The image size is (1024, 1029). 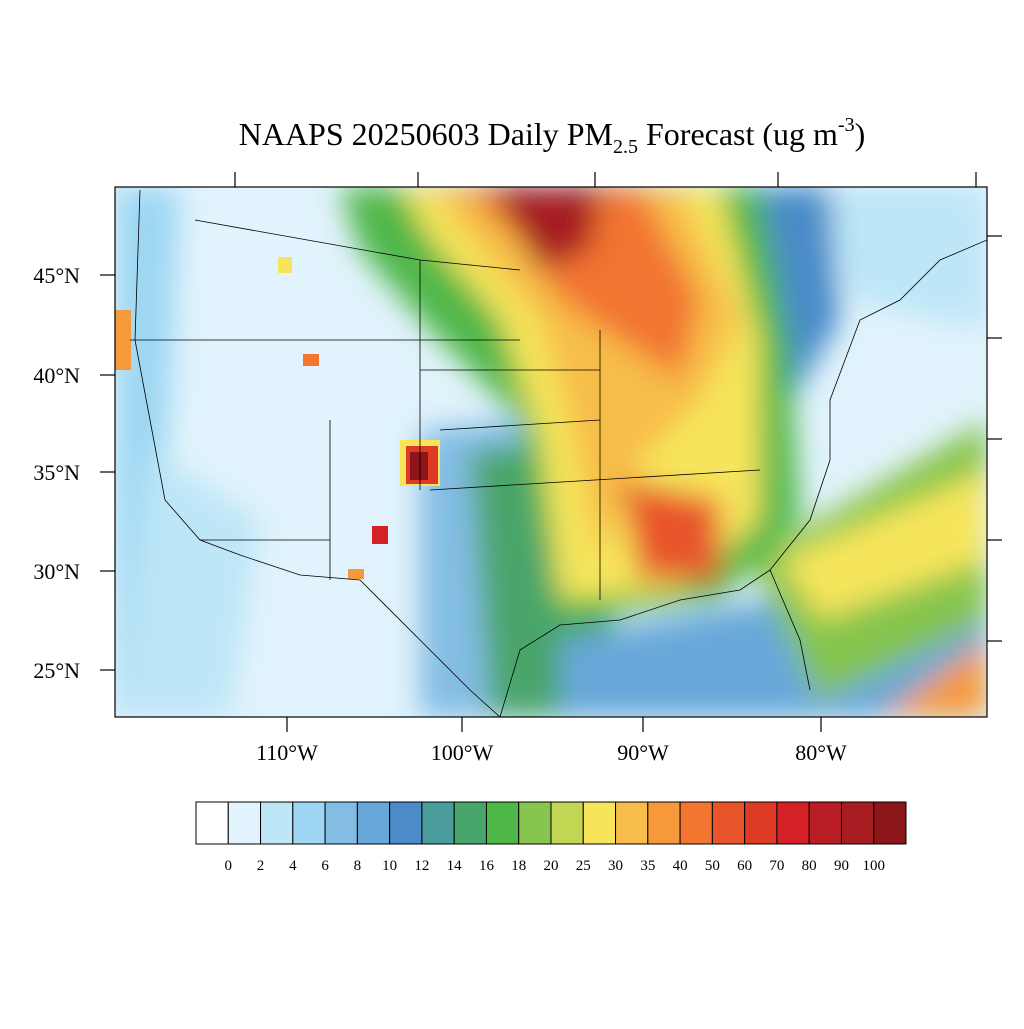 What do you see at coordinates (551, 866) in the screenshot?
I see `colorbar-label: 20` at bounding box center [551, 866].